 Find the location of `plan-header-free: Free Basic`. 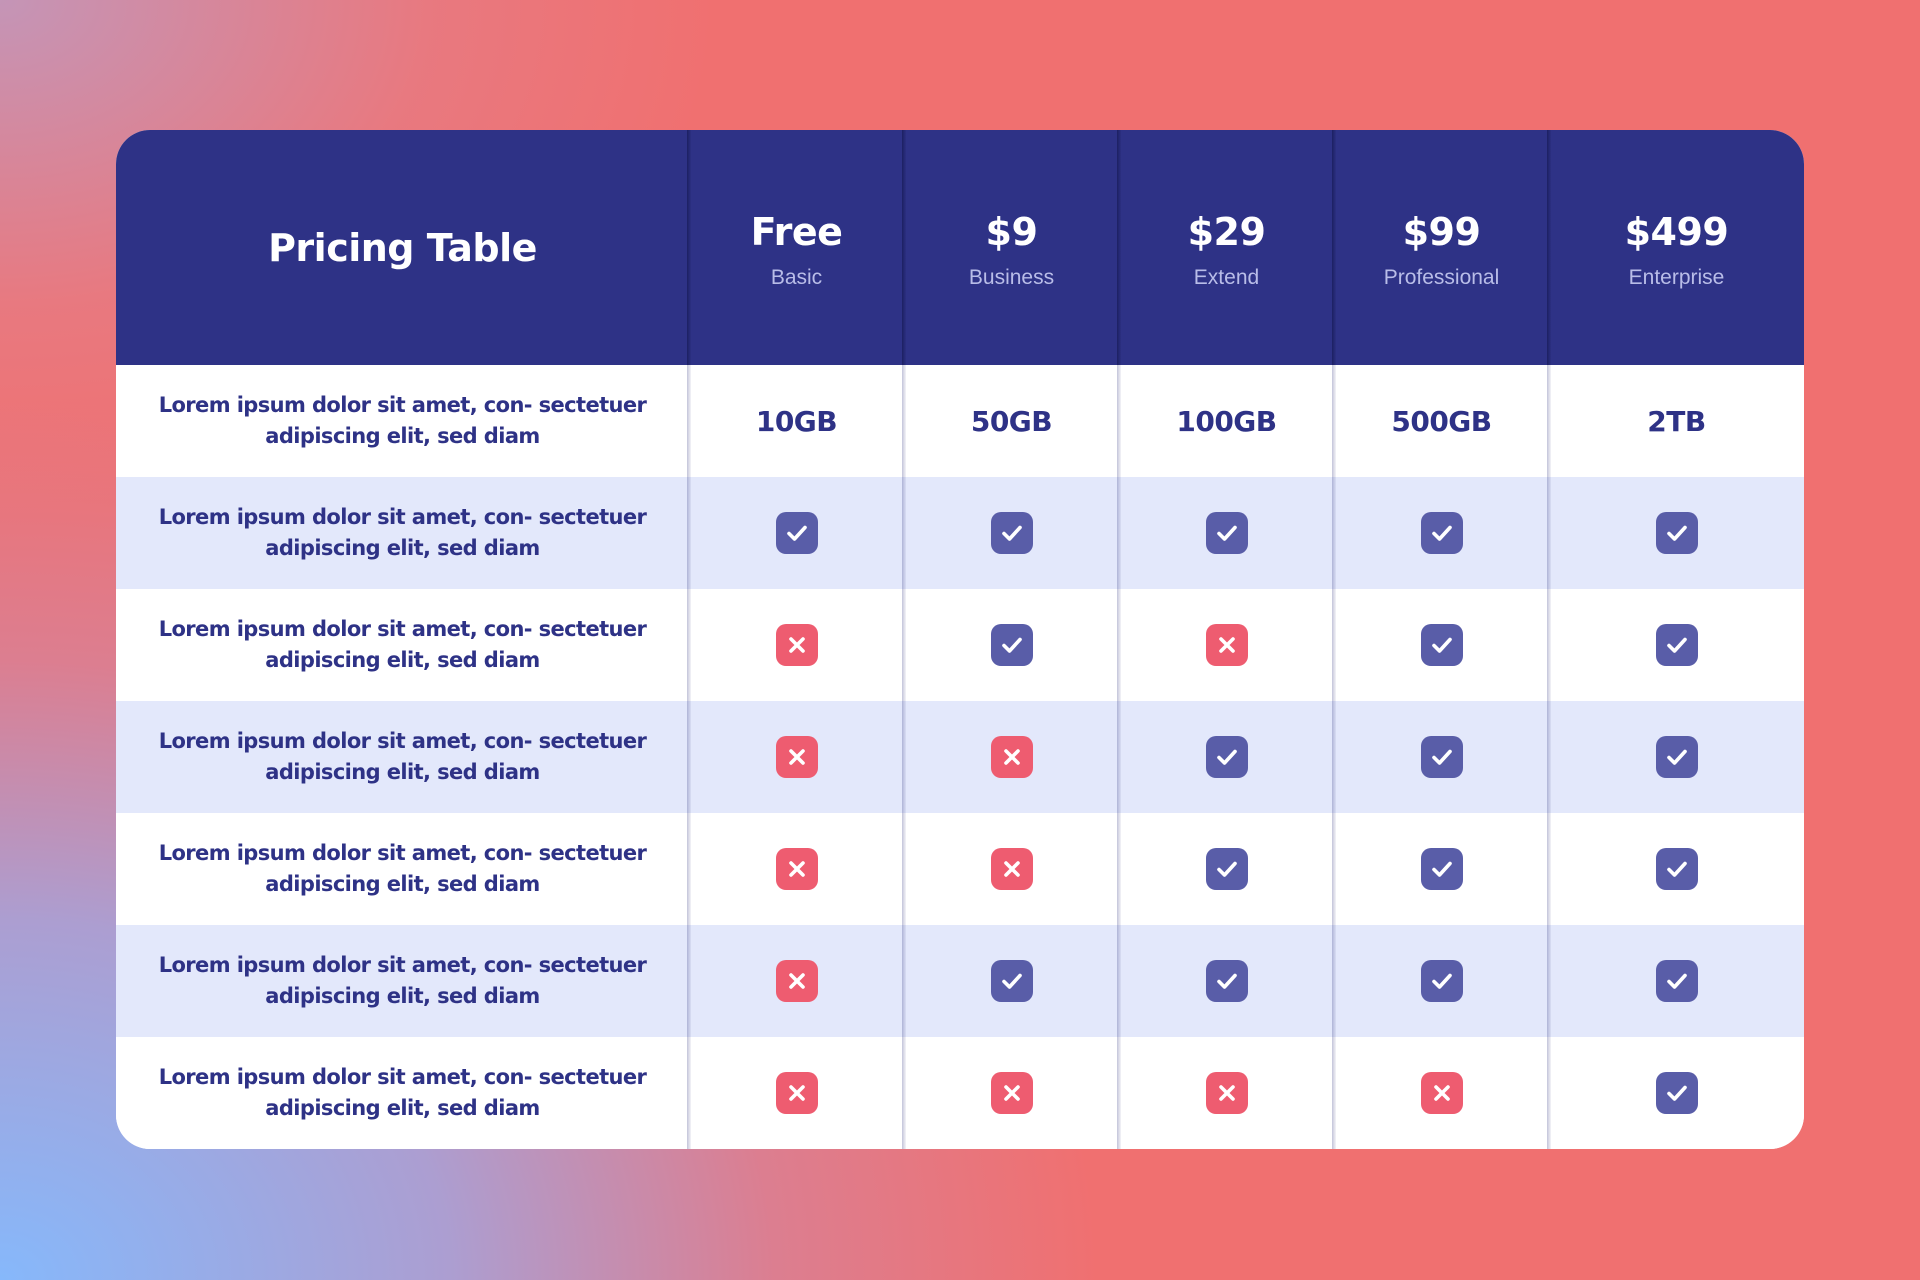

plan-header-free: Free Basic is located at coordinates (796, 247).